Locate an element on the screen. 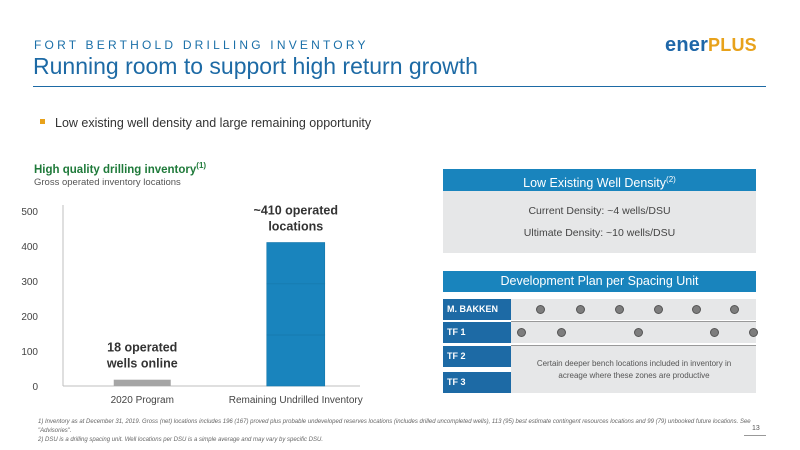 The height and width of the screenshot is (450, 800). density-panel-heading: Low Existing Well Density(2) is located at coordinates (599, 180).